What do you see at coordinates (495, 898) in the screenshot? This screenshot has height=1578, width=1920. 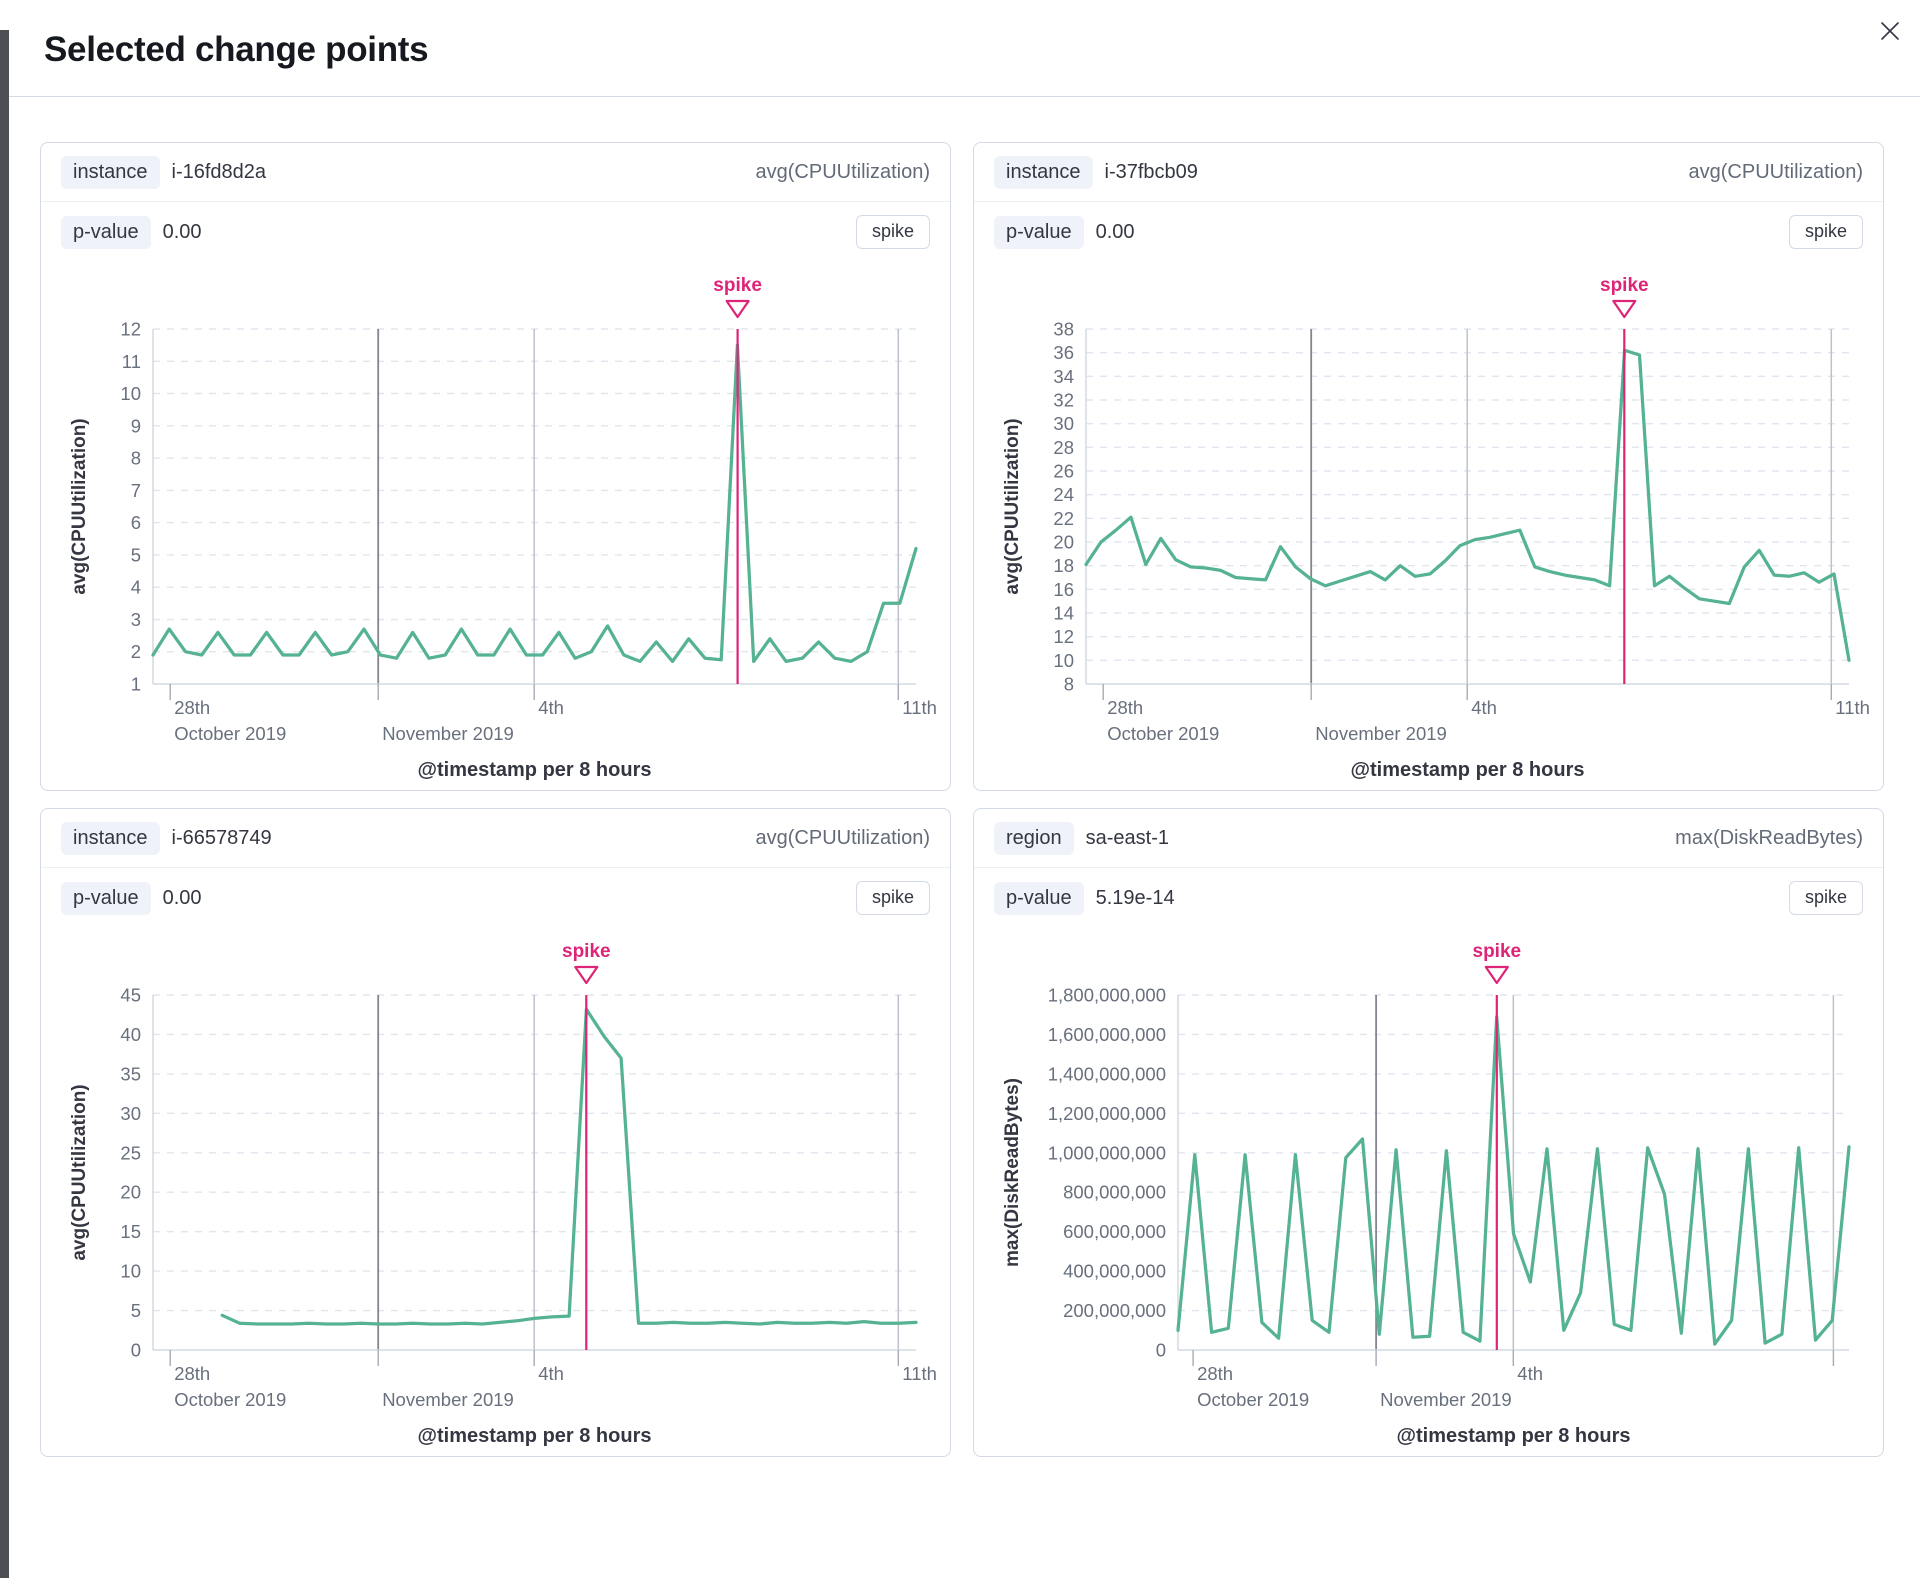 I see `panel-subheader: p-value 0.00 spike` at bounding box center [495, 898].